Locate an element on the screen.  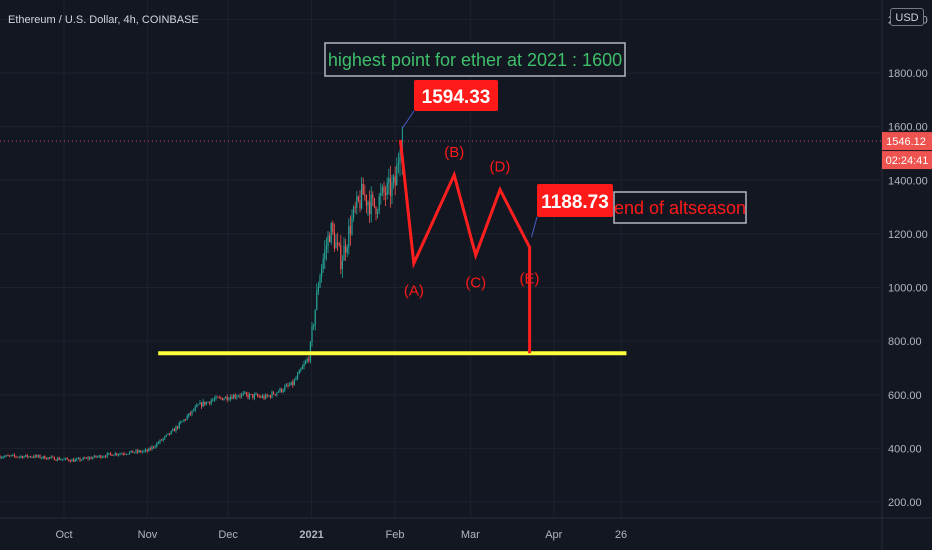
wave-label: (E) is located at coordinates (530, 278).